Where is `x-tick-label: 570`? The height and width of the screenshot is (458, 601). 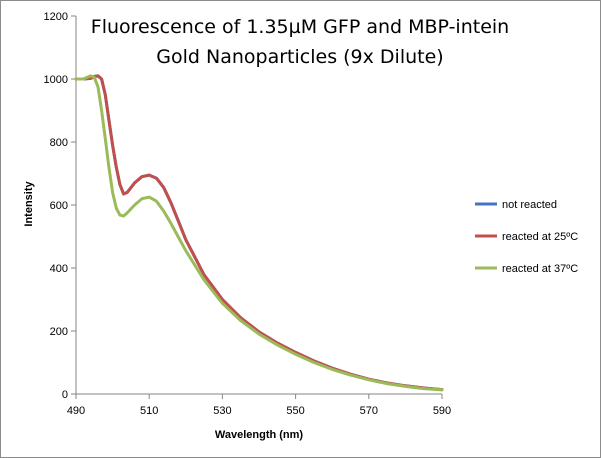
x-tick-label: 570 is located at coordinates (369, 411).